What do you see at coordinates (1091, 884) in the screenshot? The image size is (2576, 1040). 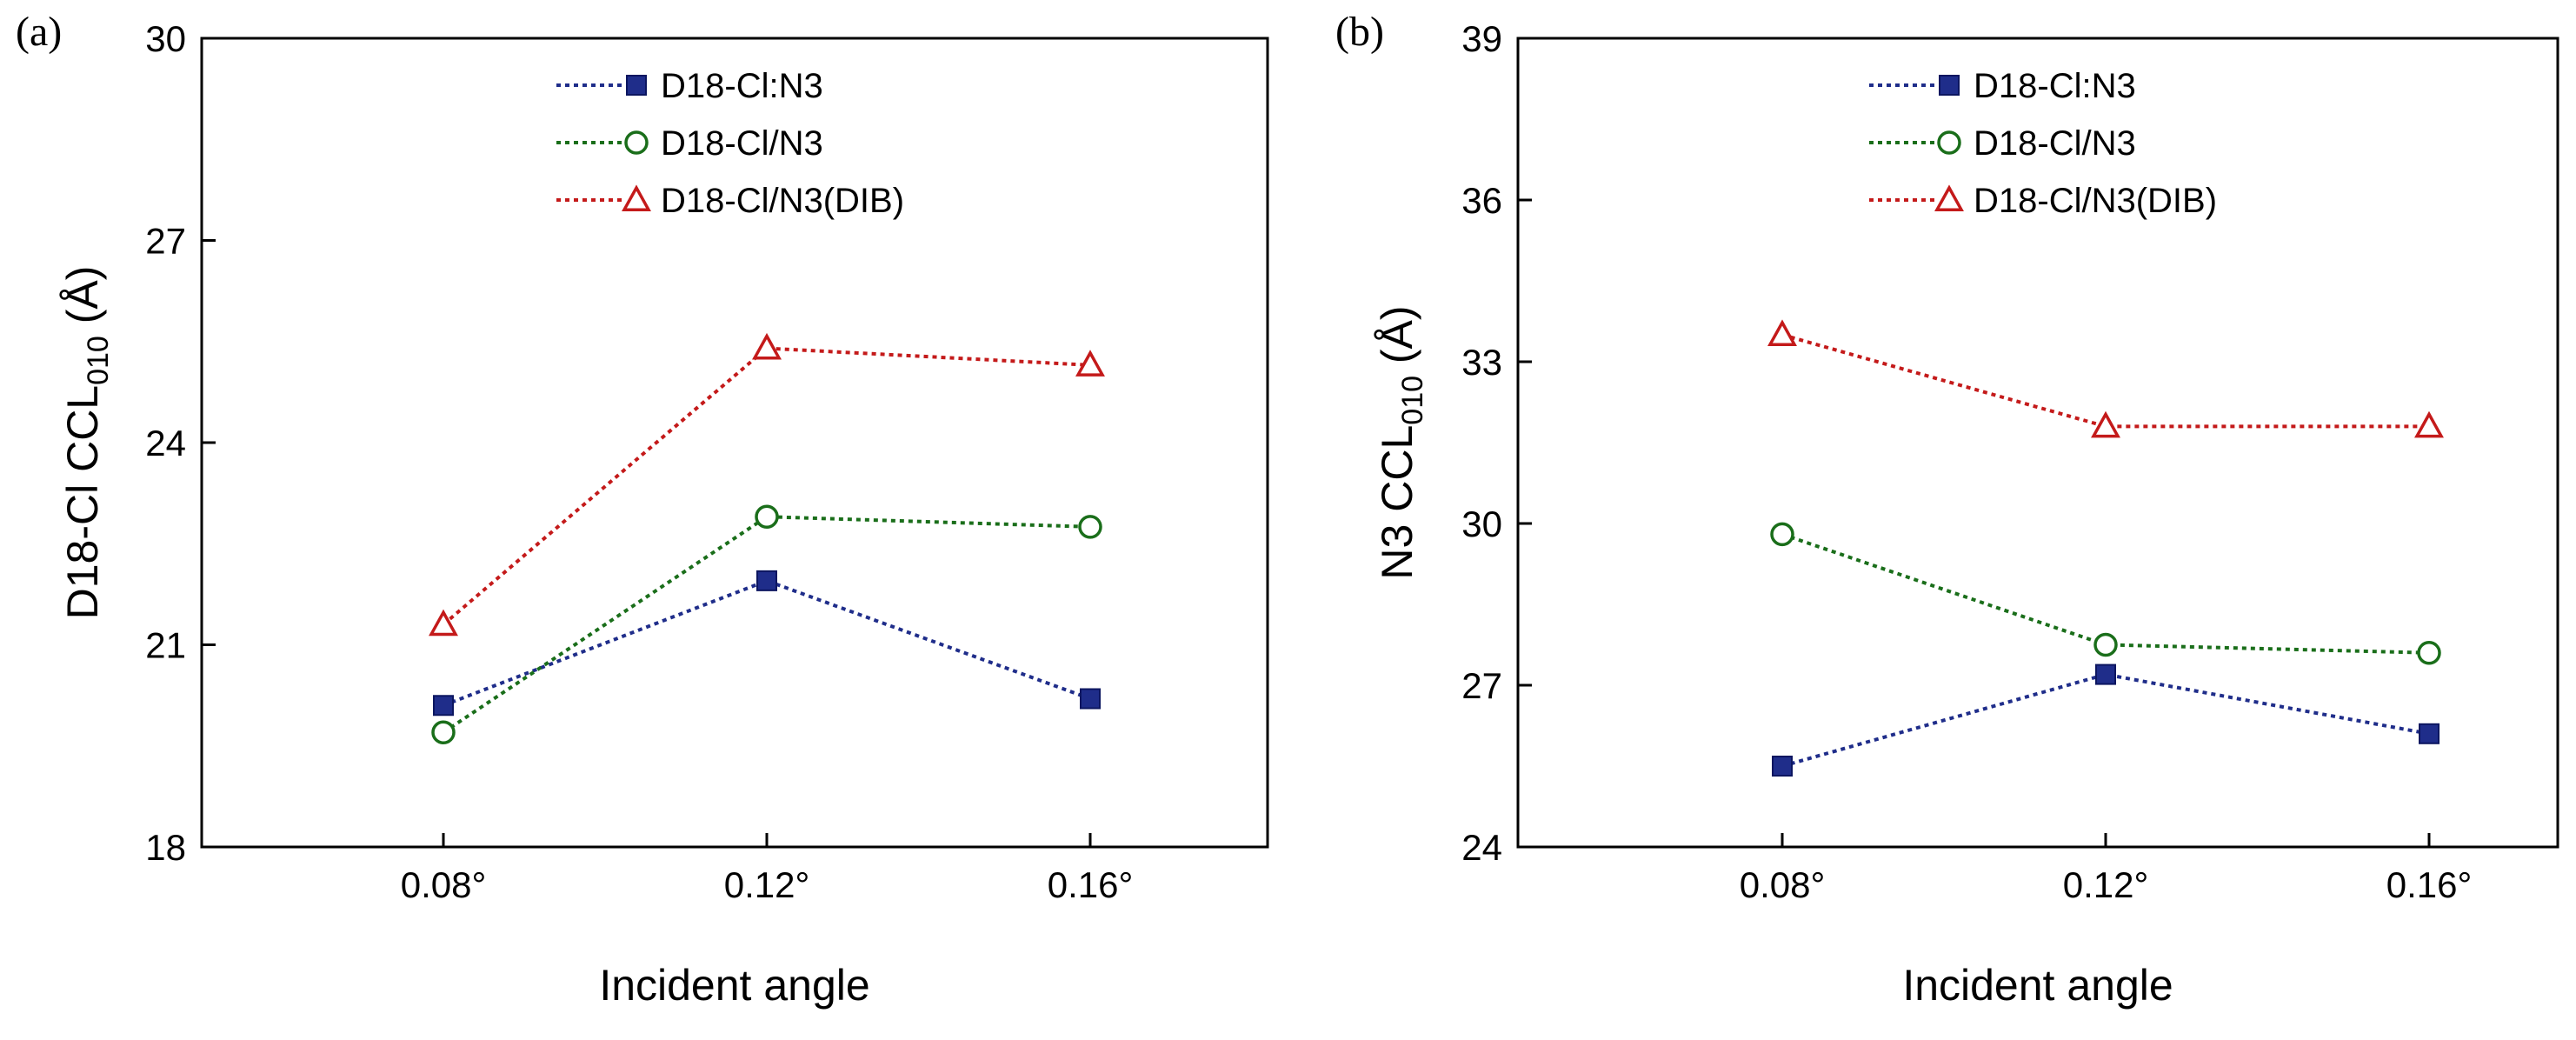 I see `panel-a-x-tick-label: 0.16°` at bounding box center [1091, 884].